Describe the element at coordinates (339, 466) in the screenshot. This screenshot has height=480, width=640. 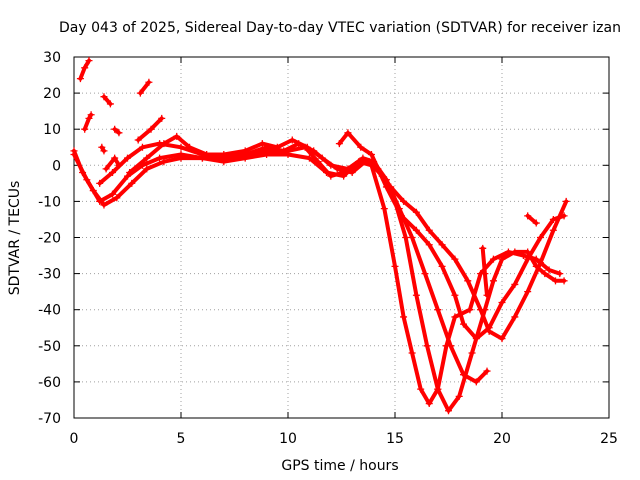
I see `x-axis-label: GPS time / hours` at that location.